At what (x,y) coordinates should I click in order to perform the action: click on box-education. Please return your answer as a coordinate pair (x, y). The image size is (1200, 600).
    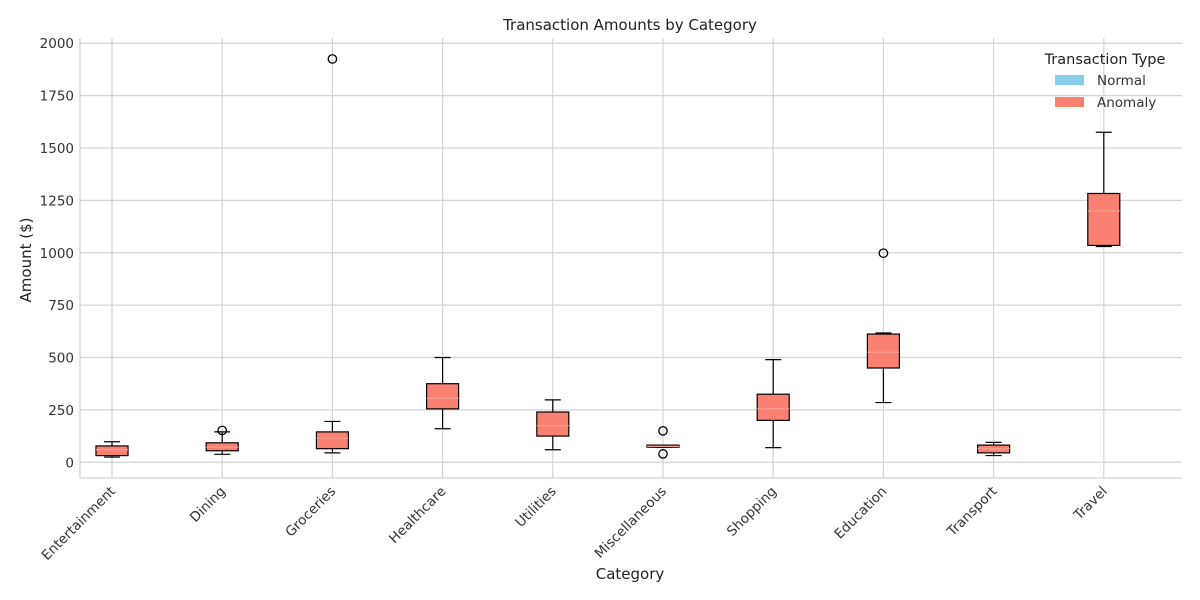
    Looking at the image, I should click on (883, 326).